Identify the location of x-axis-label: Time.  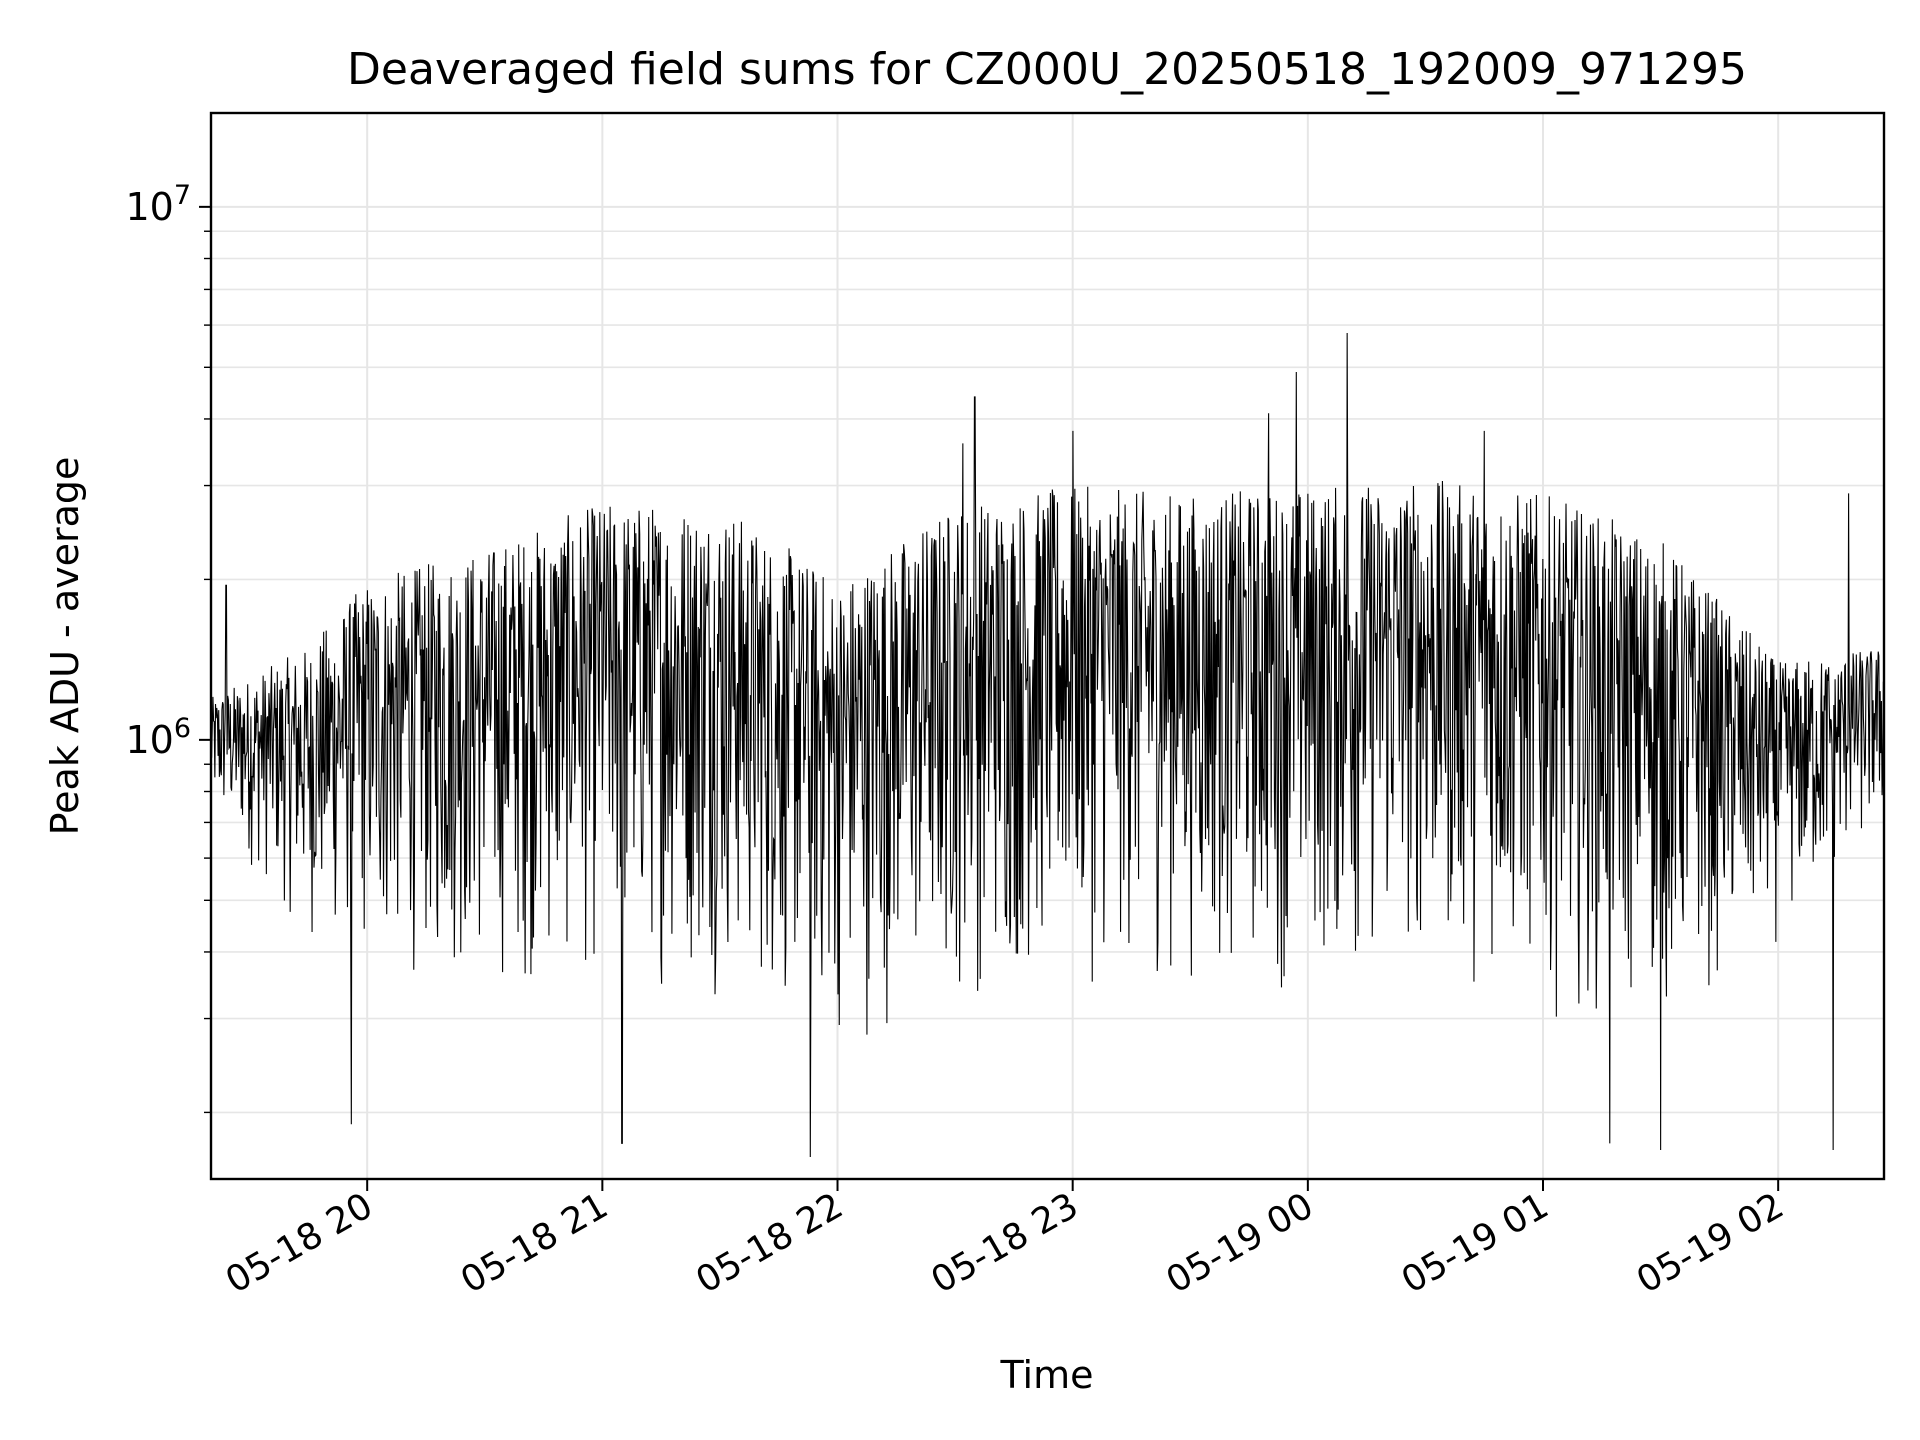
(1047, 1375).